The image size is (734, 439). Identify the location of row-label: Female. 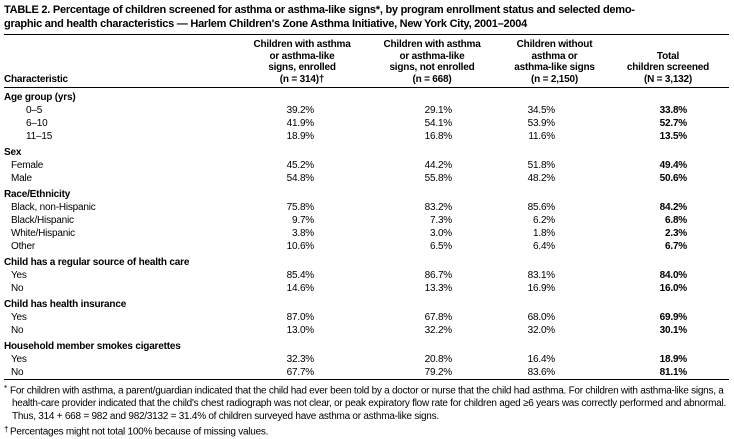
(27, 165).